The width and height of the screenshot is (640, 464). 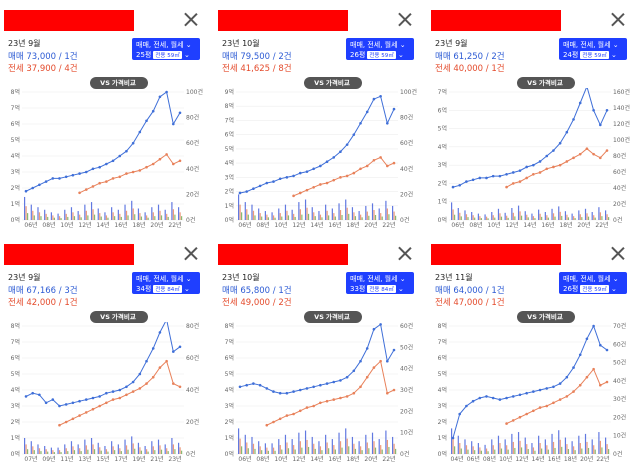 What do you see at coordinates (229, 135) in the screenshot?
I see `y-left-tick: 6억` at bounding box center [229, 135].